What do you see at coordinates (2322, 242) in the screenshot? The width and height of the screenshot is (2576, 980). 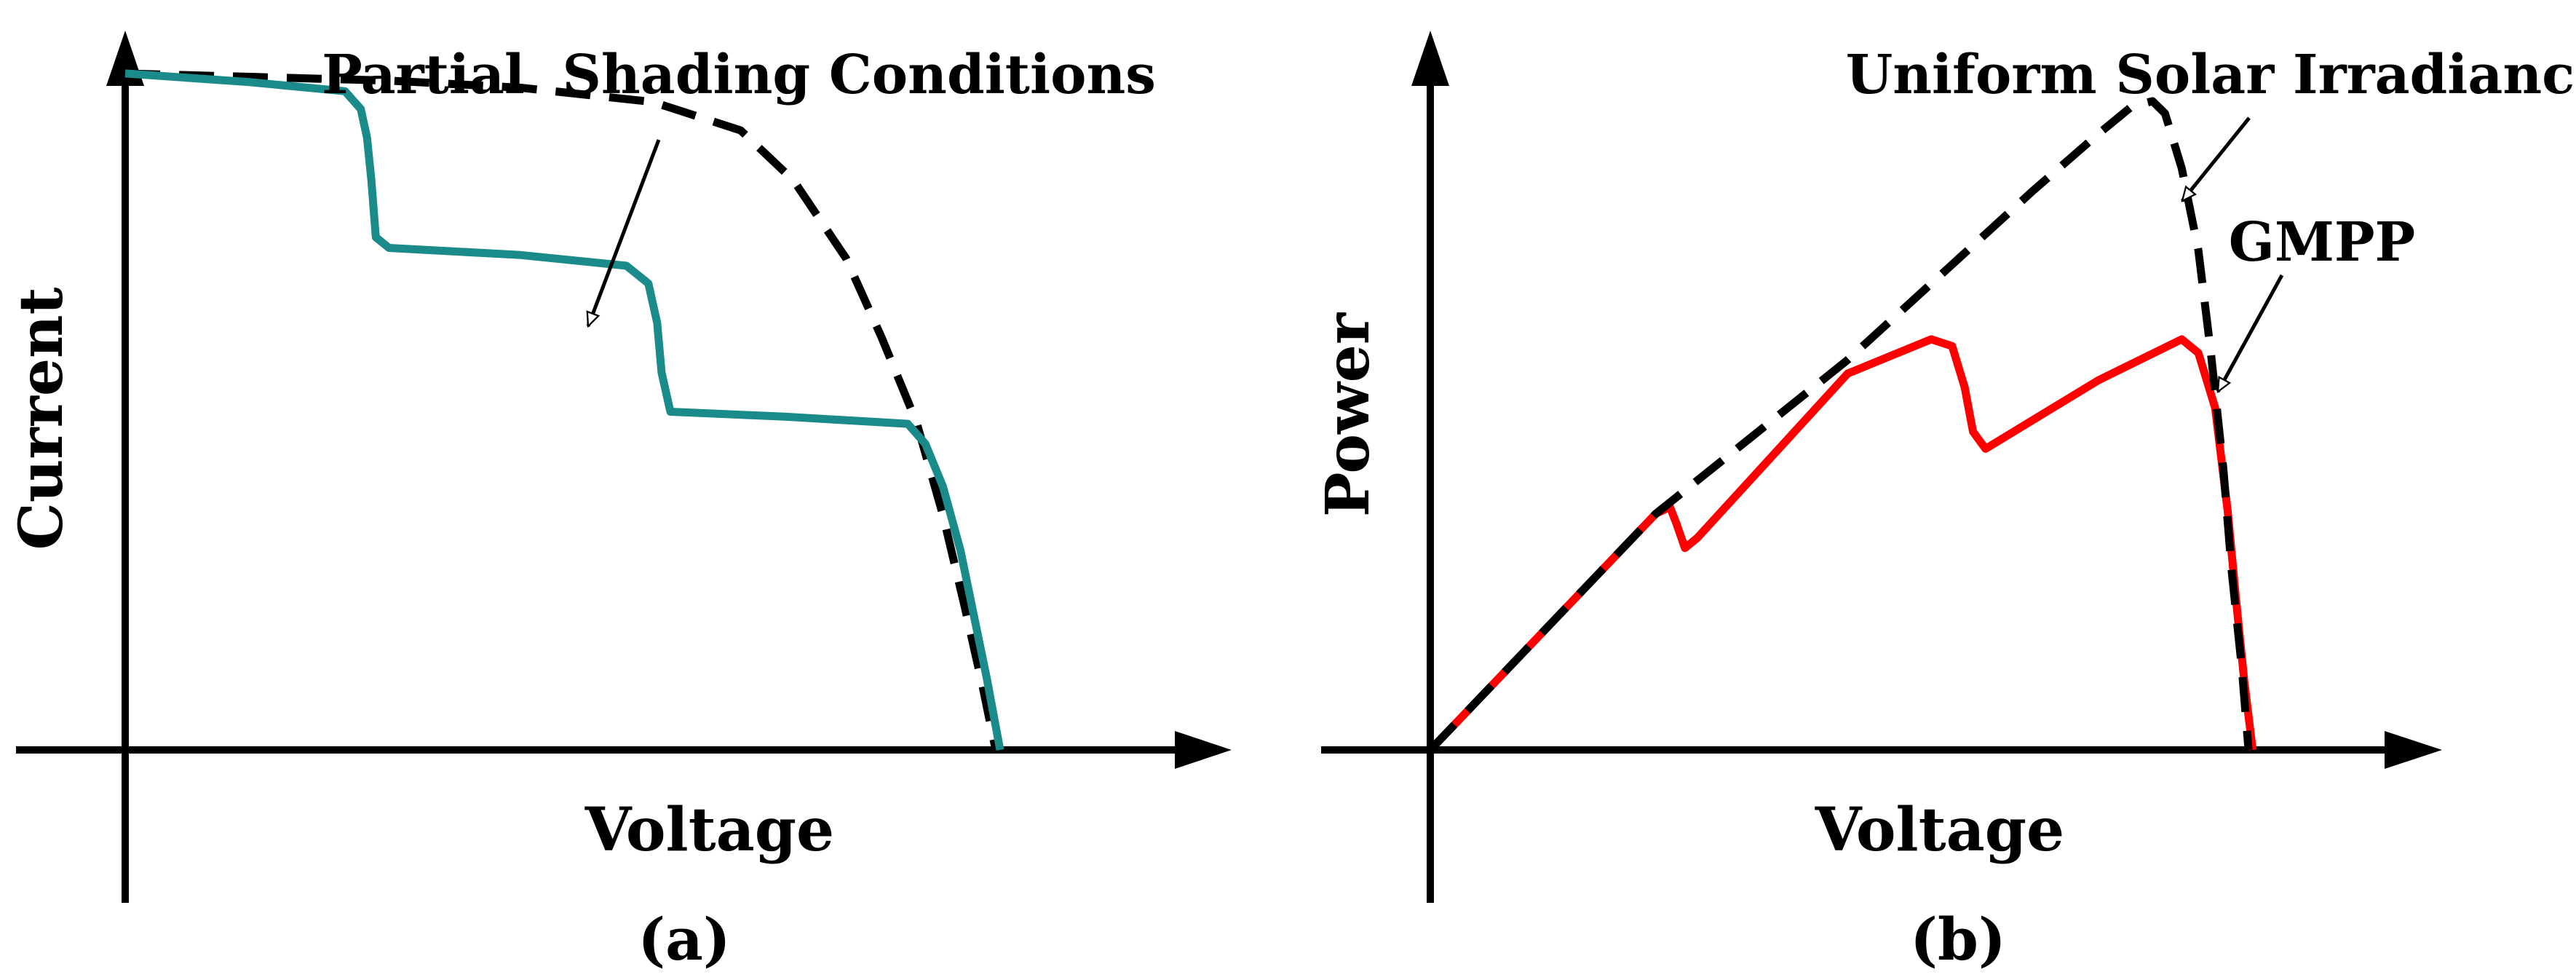 I see `panel-b-annotation-gmpp: GMPP` at bounding box center [2322, 242].